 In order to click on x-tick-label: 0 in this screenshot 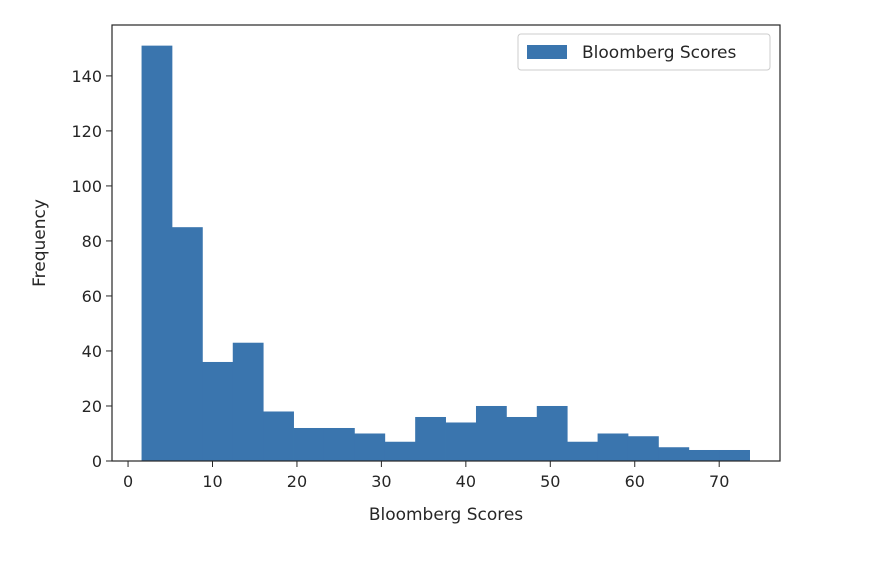, I will do `click(128, 481)`.